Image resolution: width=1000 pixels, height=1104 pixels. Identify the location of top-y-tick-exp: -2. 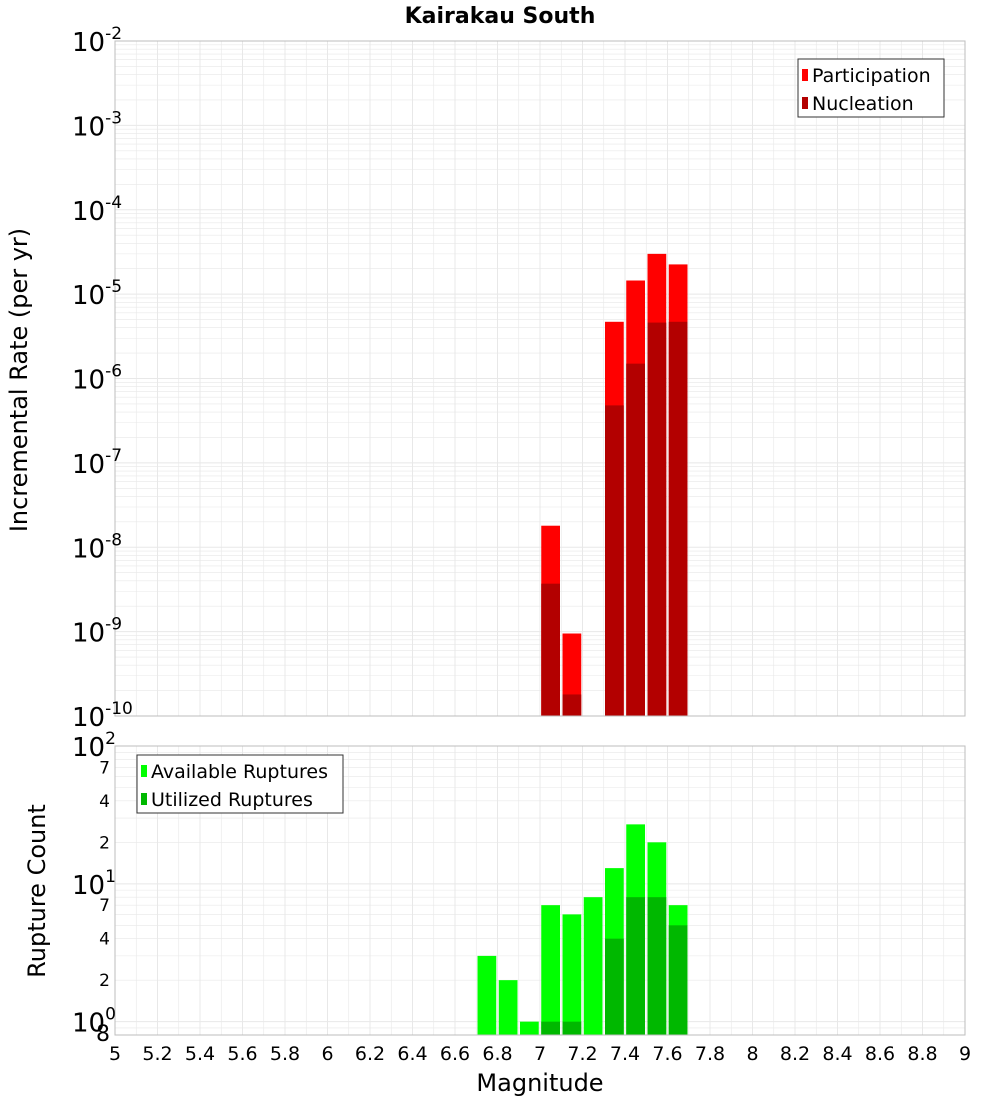
(113, 34).